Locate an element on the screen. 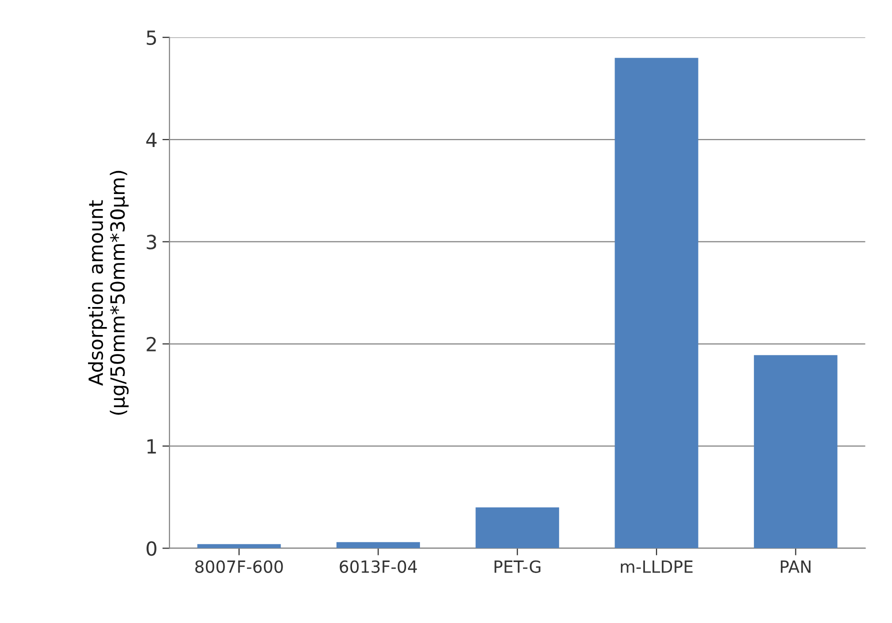 This screenshot has width=892, height=623. y-tick-label: 4 is located at coordinates (151, 139).